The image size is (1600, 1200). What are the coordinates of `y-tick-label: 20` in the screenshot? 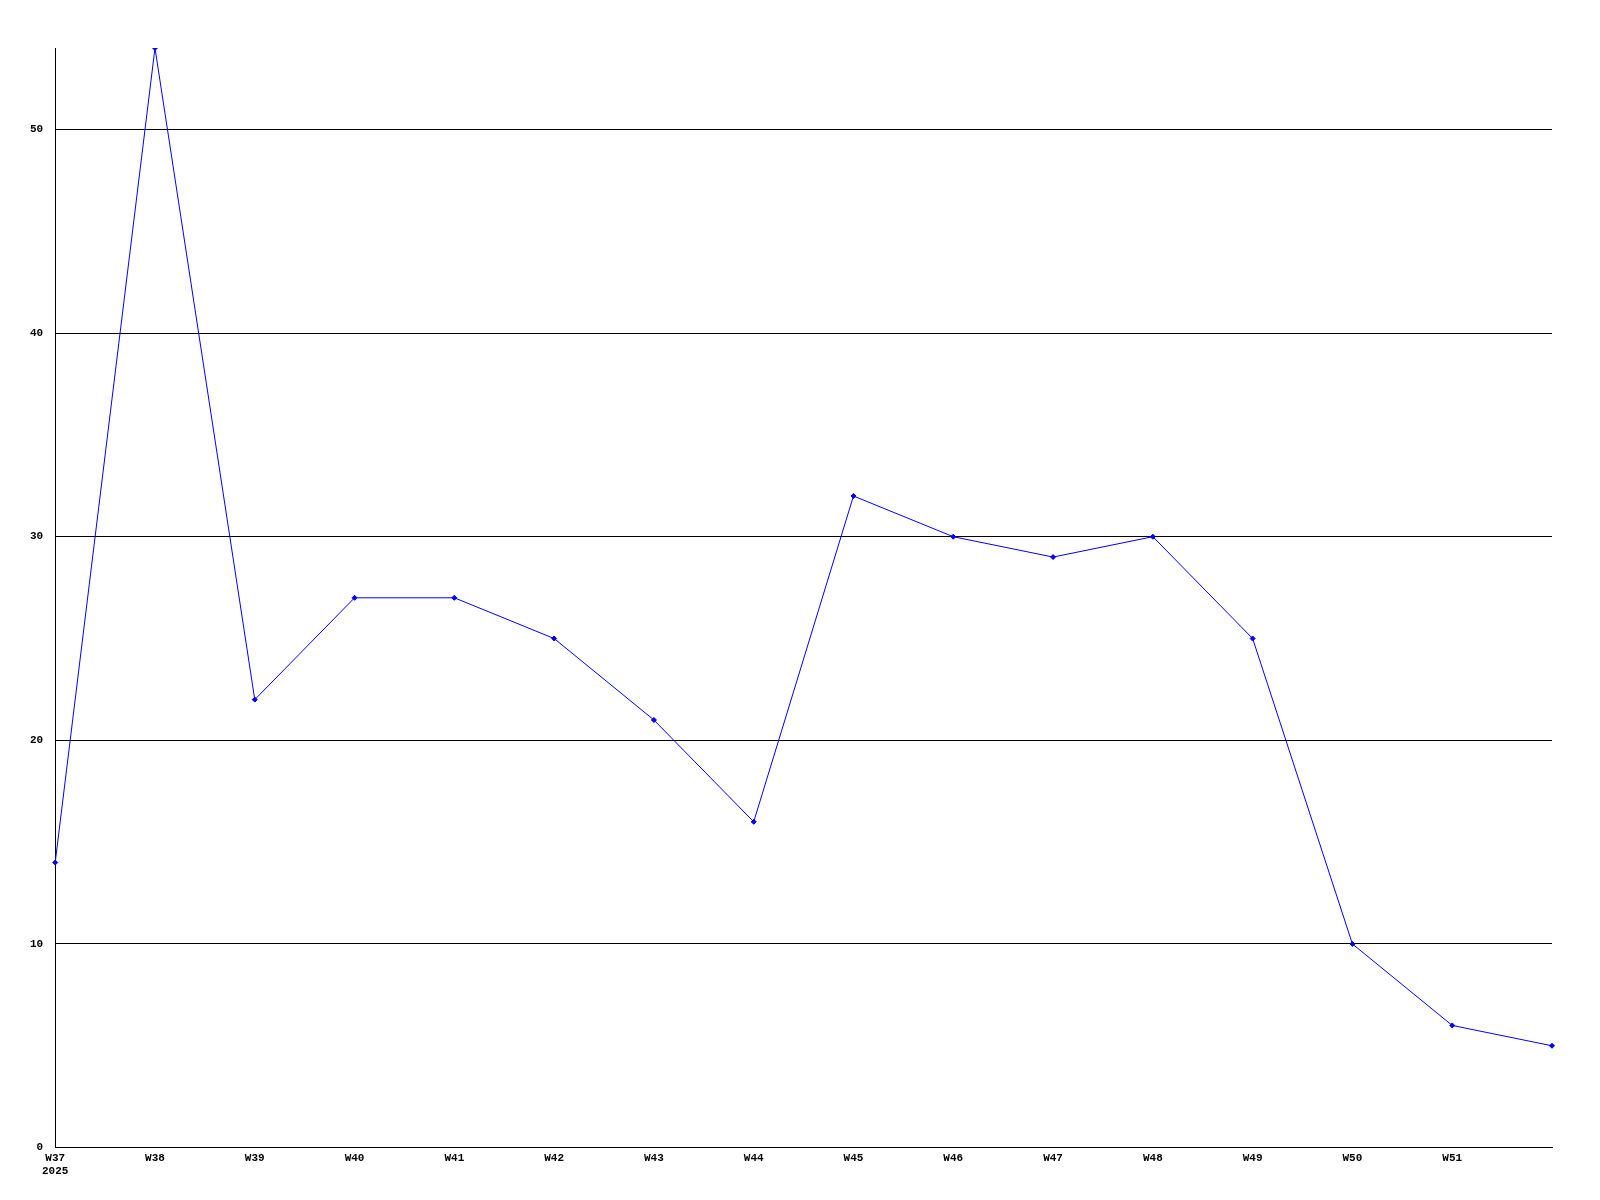 It's located at (37, 740).